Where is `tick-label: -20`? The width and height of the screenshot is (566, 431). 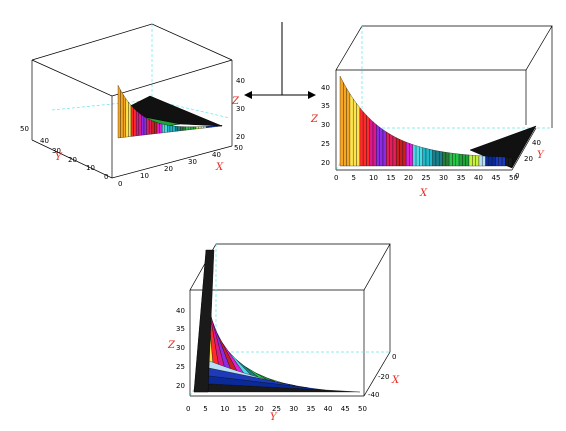 tick-label: -20 is located at coordinates (383, 377).